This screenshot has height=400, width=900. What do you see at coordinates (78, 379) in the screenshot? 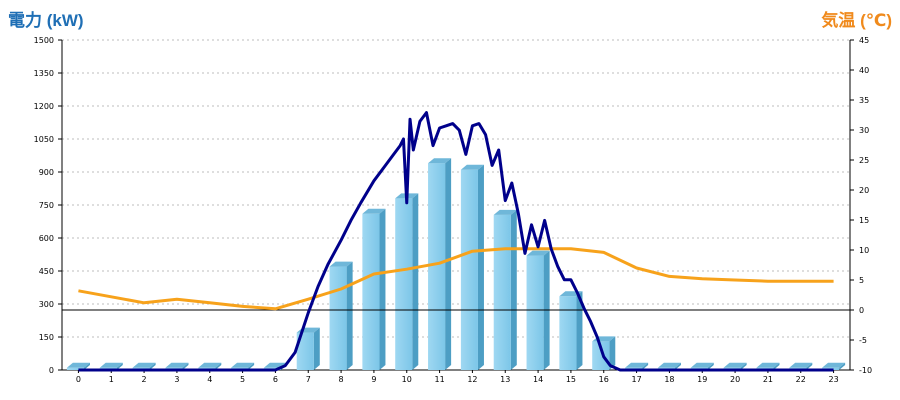
I see `x-tick-label: 0` at bounding box center [78, 379].